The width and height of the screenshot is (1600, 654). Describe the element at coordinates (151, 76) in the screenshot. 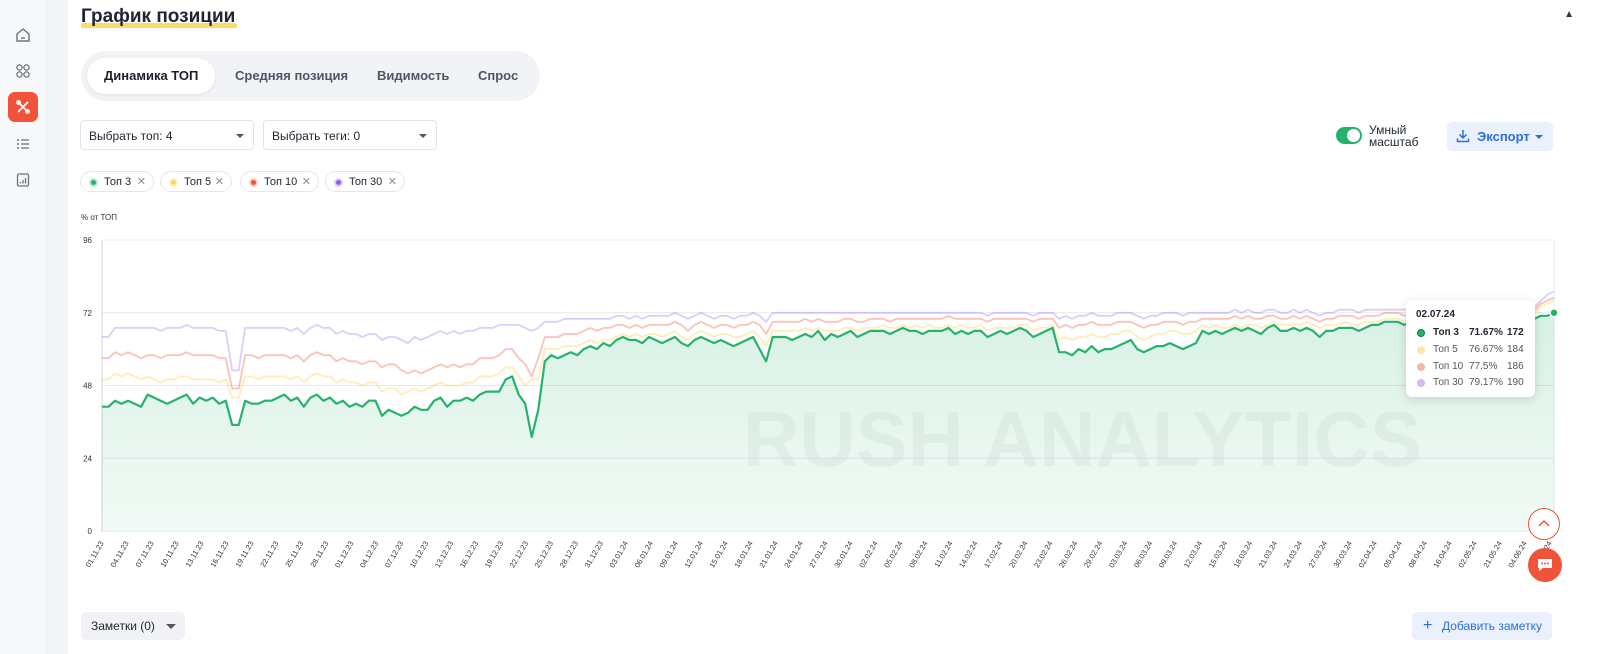

I see `tab-top-dynamics: Динамика ТОП` at that location.